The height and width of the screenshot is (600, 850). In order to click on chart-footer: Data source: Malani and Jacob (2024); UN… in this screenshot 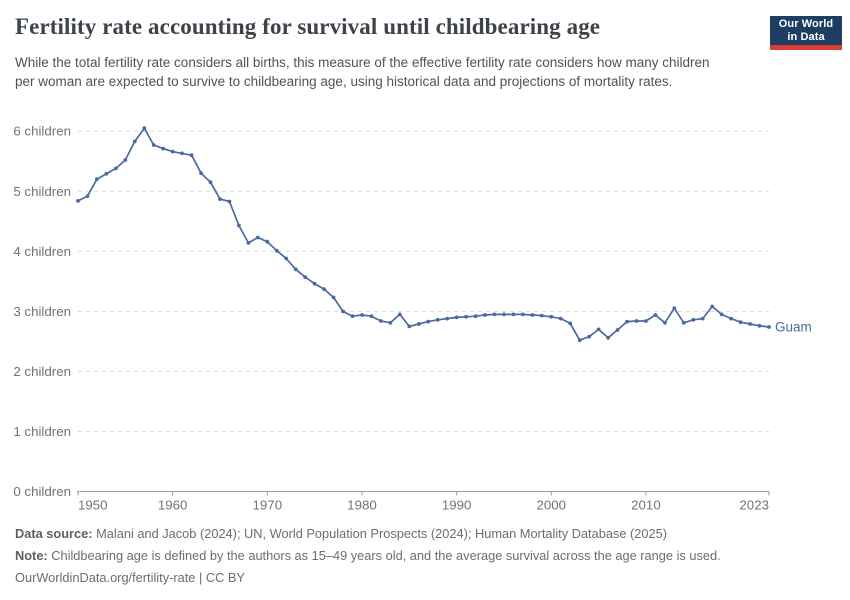, I will do `click(420, 556)`.